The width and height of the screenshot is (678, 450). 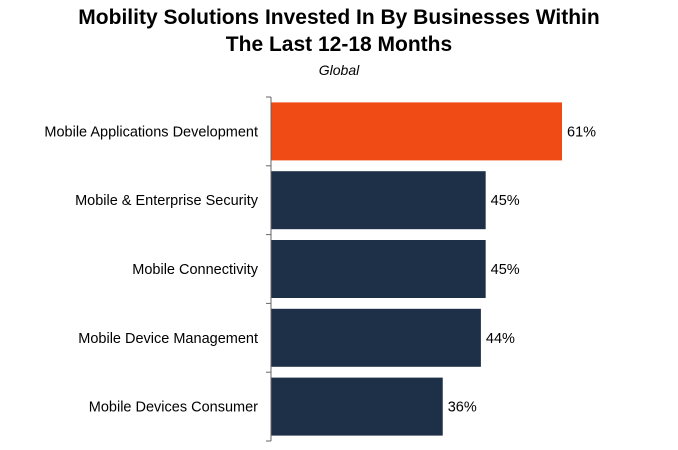 What do you see at coordinates (339, 44) in the screenshot?
I see `chart-title-line-2: The Last 12-18 Months` at bounding box center [339, 44].